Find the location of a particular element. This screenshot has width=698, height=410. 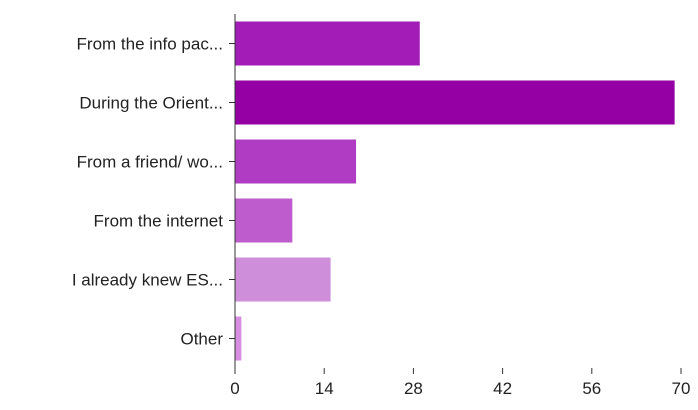

x-tick-label: 28 is located at coordinates (413, 388).